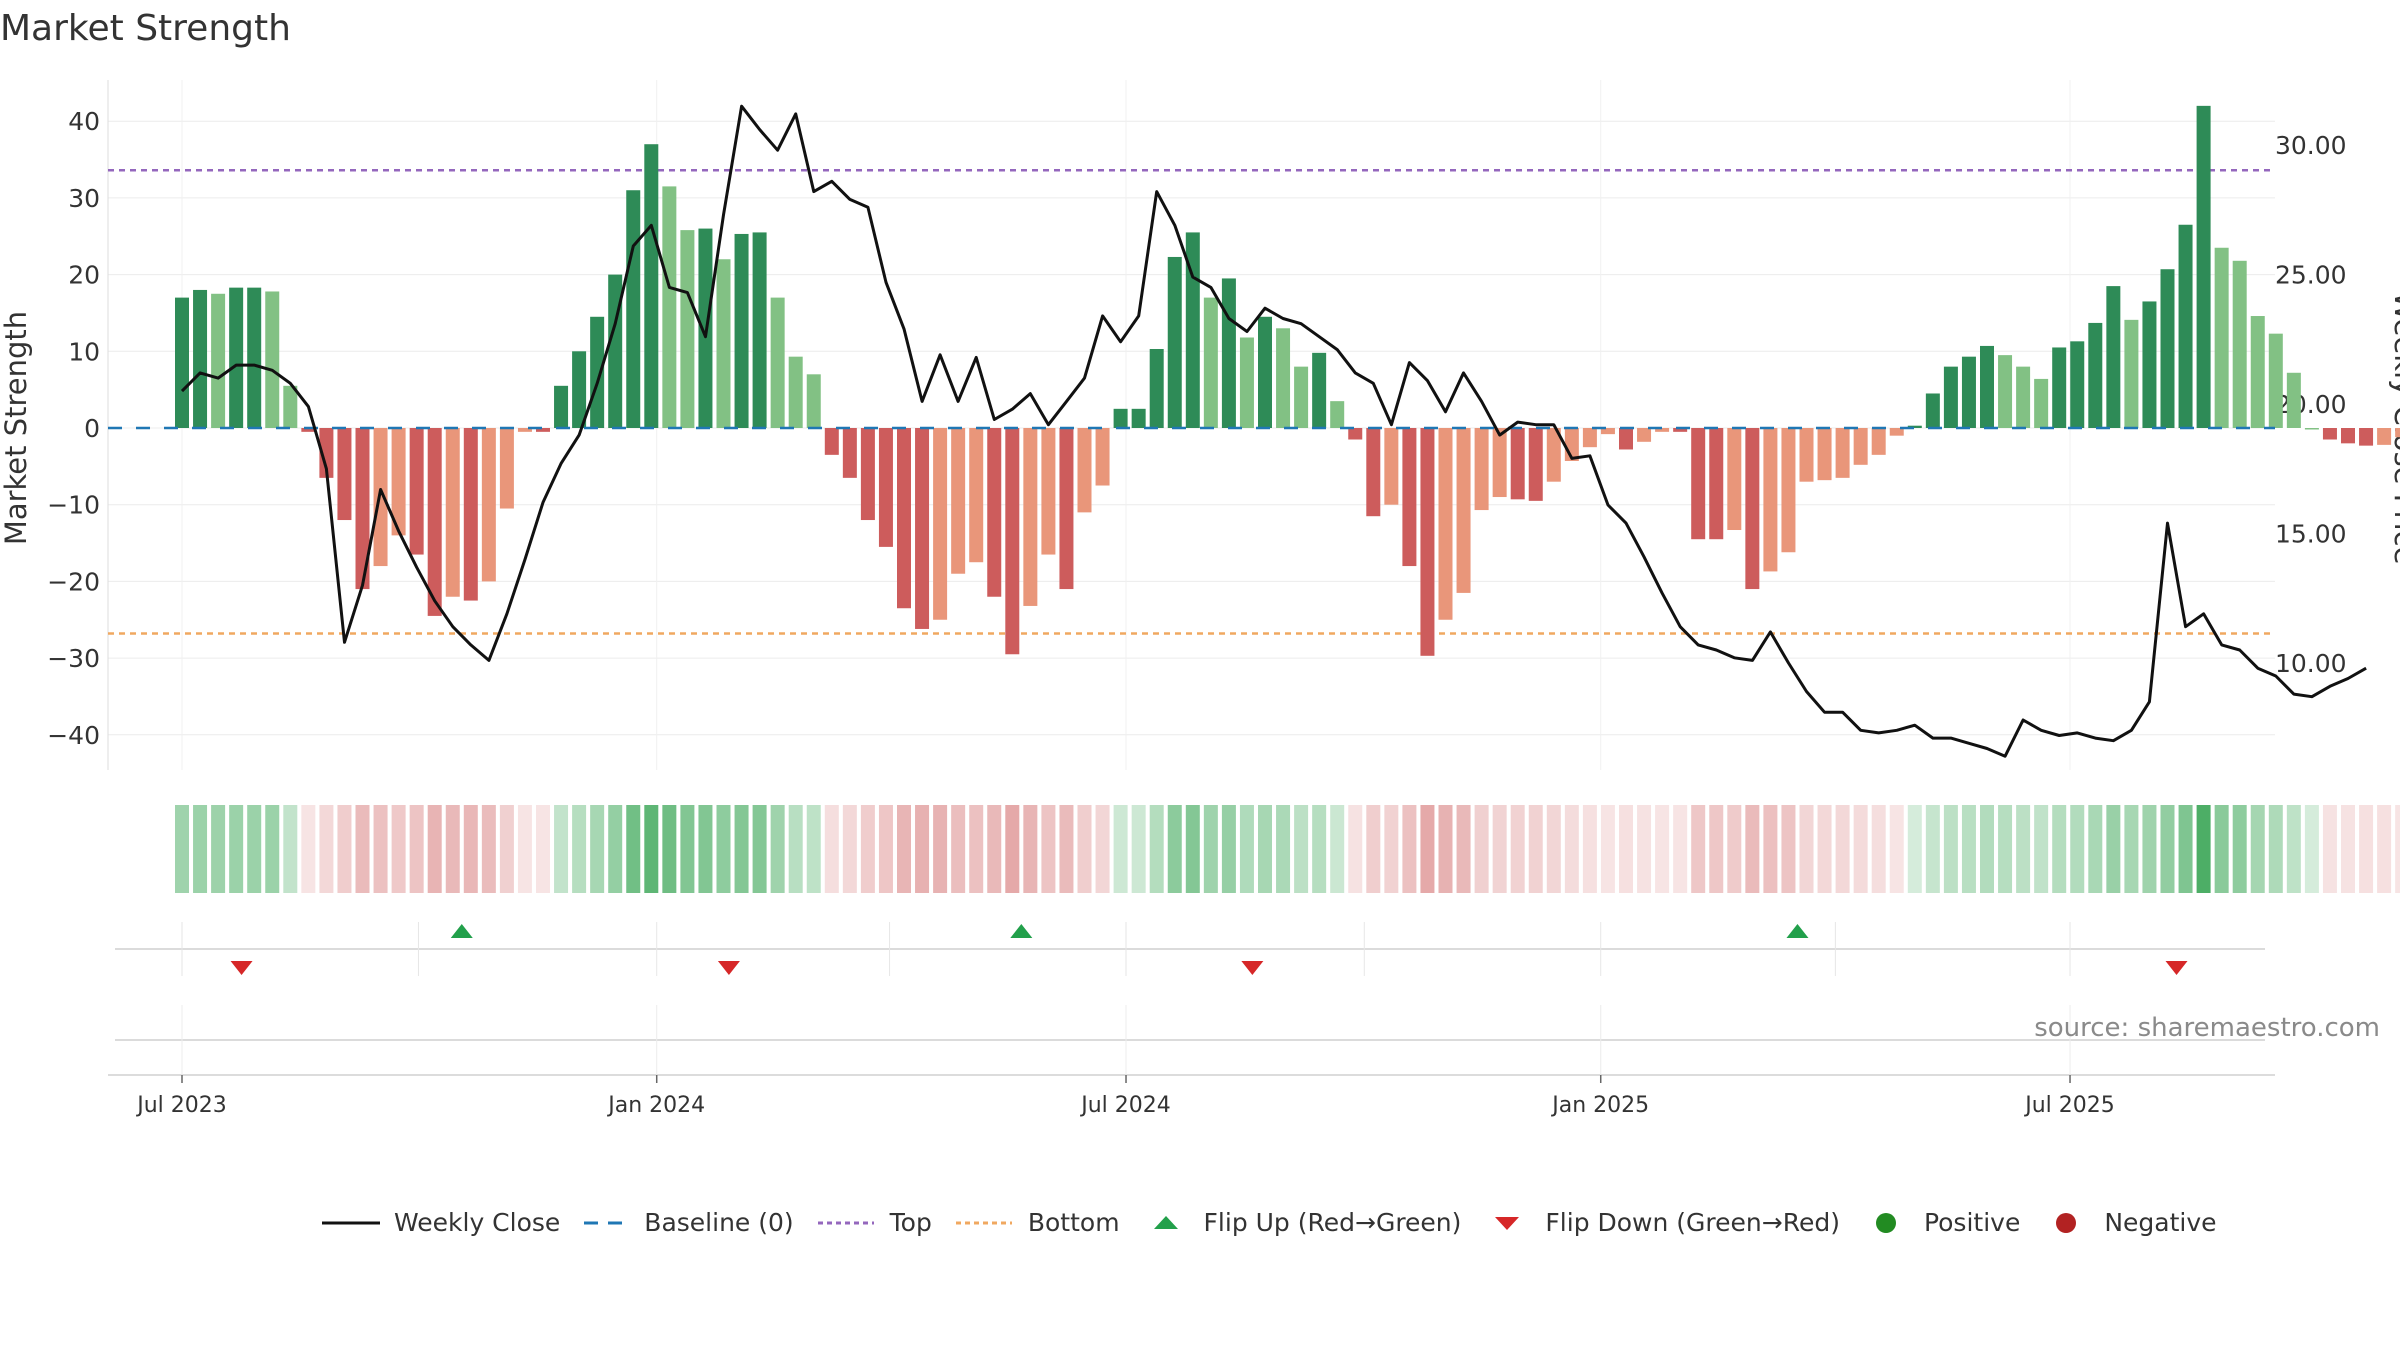 This screenshot has height=1350, width=2400. What do you see at coordinates (606, 1222) in the screenshot?
I see `legend-symbol-dash` at bounding box center [606, 1222].